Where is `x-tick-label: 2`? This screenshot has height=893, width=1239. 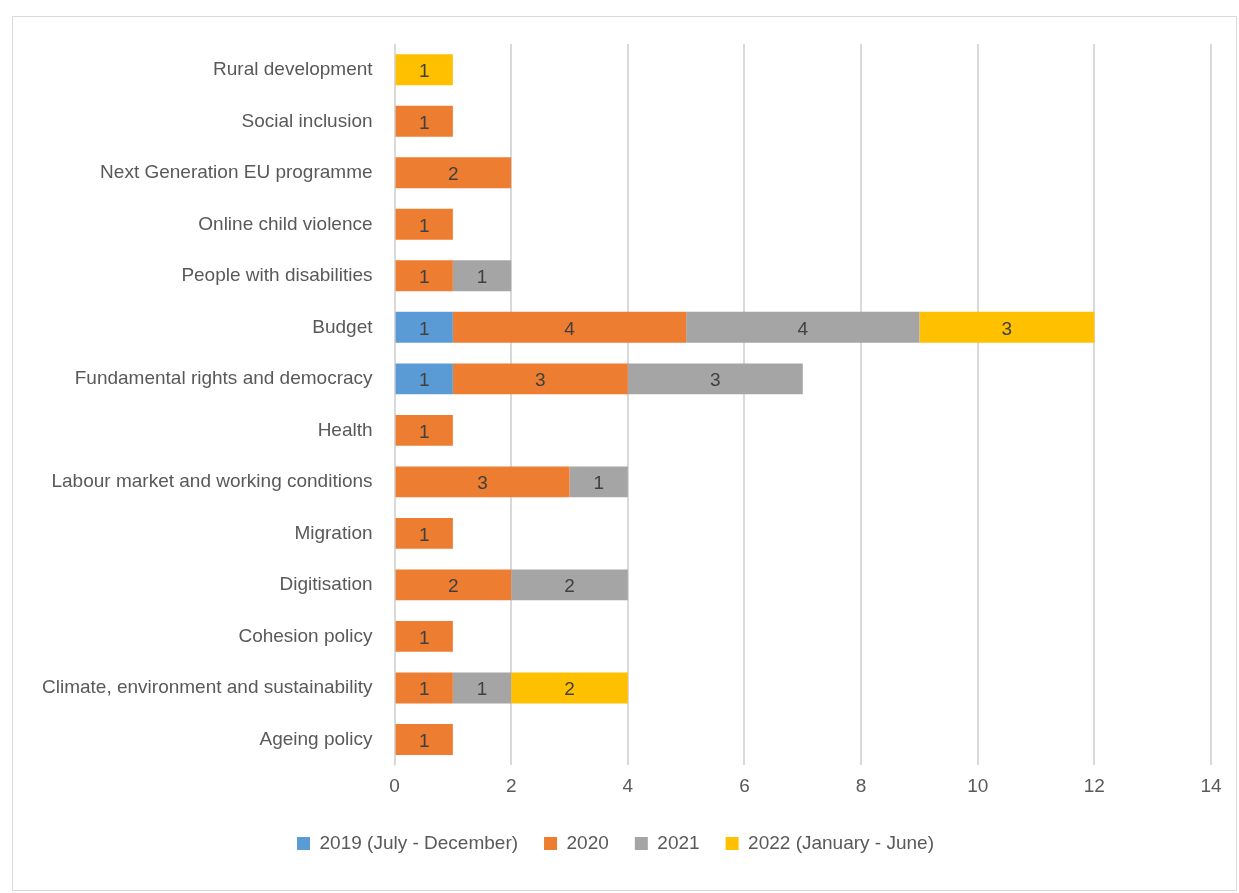 x-tick-label: 2 is located at coordinates (511, 785).